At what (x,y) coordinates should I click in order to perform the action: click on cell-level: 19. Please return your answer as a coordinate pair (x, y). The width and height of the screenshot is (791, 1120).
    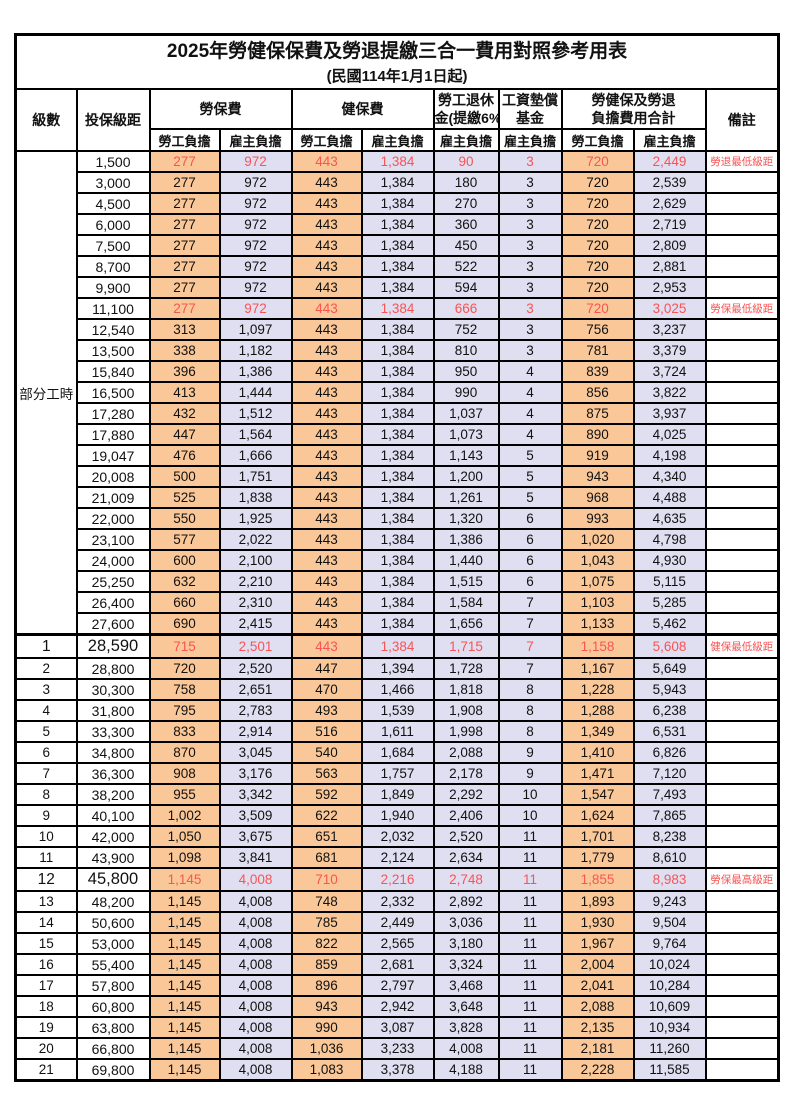
    Looking at the image, I should click on (46, 1027).